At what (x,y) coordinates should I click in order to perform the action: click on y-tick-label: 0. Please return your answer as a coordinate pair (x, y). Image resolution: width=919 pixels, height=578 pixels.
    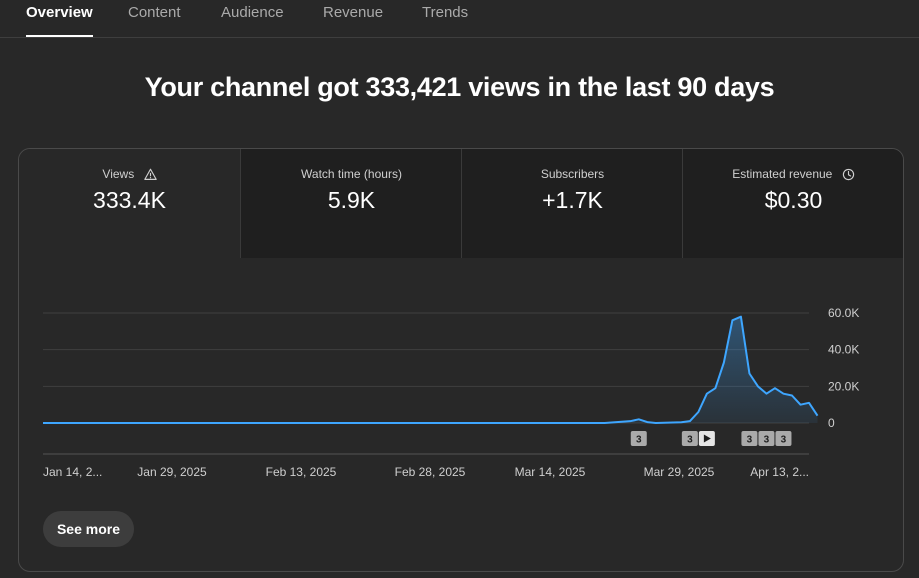
    Looking at the image, I should click on (831, 423).